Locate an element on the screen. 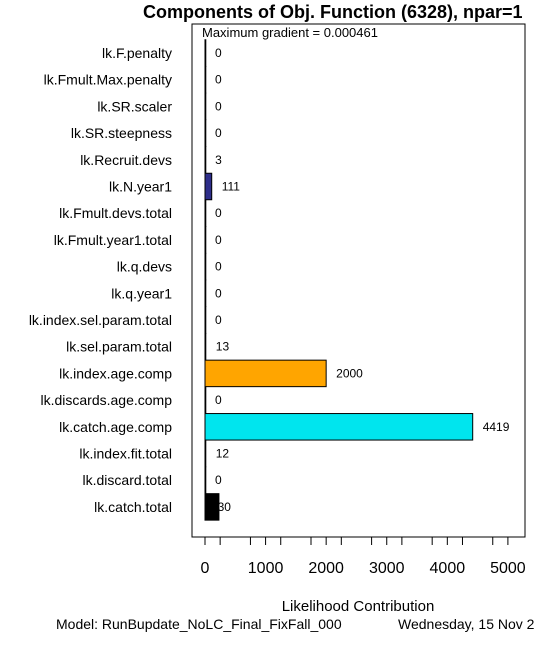  x-tick-label: 1000 is located at coordinates (266, 568).